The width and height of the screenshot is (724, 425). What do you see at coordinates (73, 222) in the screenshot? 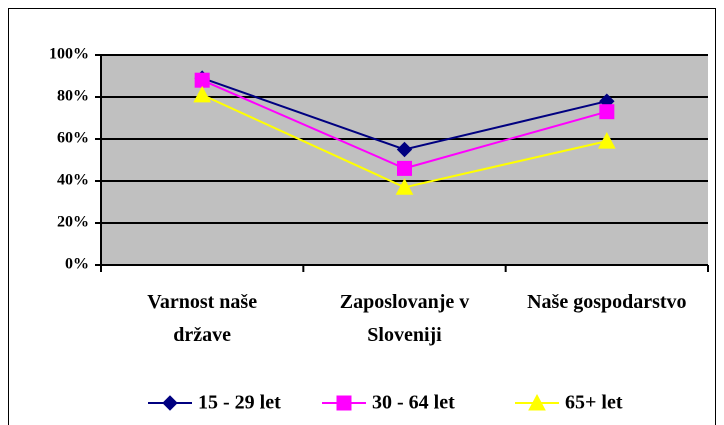
I see `y-tick-label: 20%` at bounding box center [73, 222].